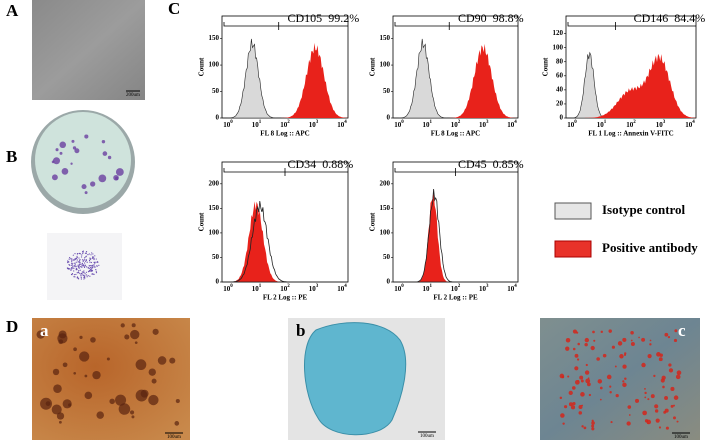 This screenshot has height=444, width=709. Describe the element at coordinates (12, 326) in the screenshot. I see `panel-label: D` at that location.